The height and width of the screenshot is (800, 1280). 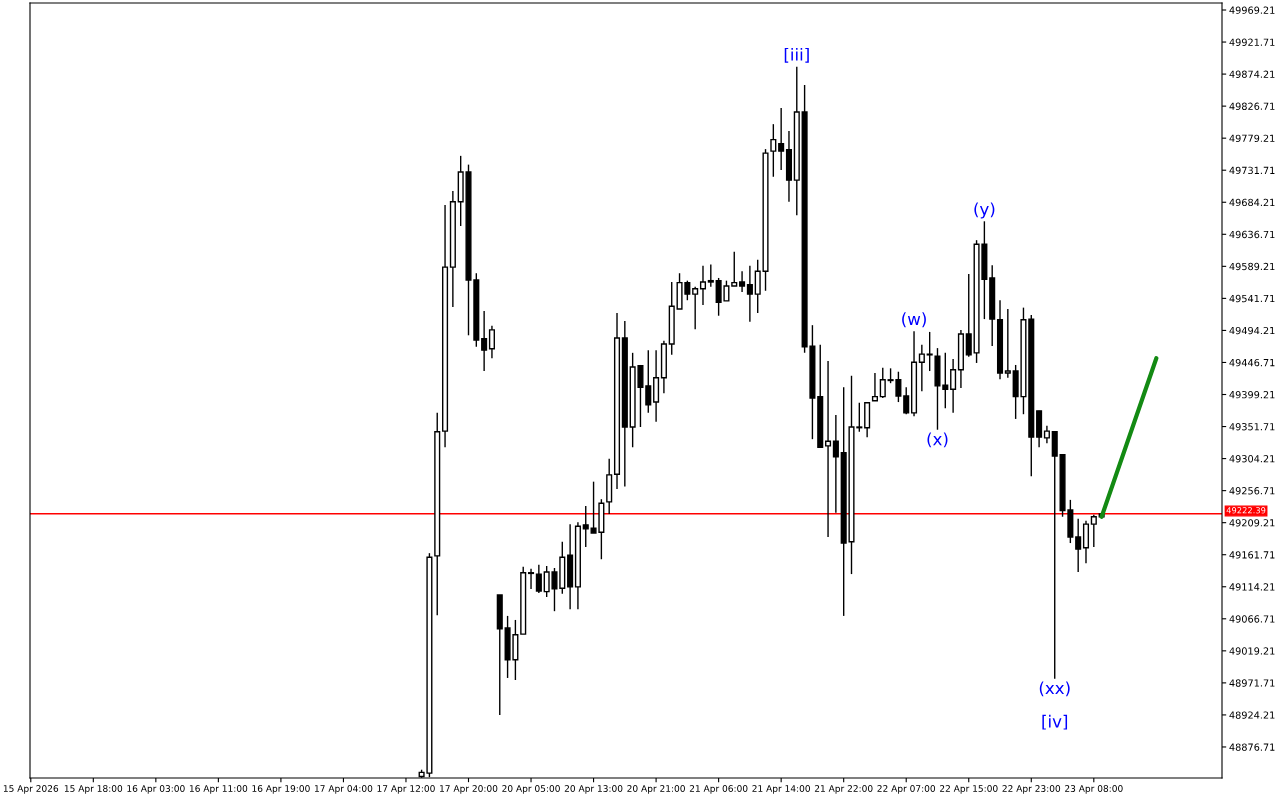 I want to click on y-tick-label: 49684.21, so click(x=1252, y=202).